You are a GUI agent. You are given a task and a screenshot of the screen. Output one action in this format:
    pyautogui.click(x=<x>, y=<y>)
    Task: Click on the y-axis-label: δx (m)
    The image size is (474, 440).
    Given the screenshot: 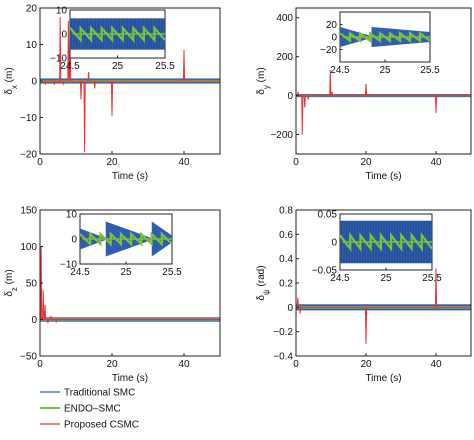 What is the action you would take?
    pyautogui.click(x=11, y=80)
    